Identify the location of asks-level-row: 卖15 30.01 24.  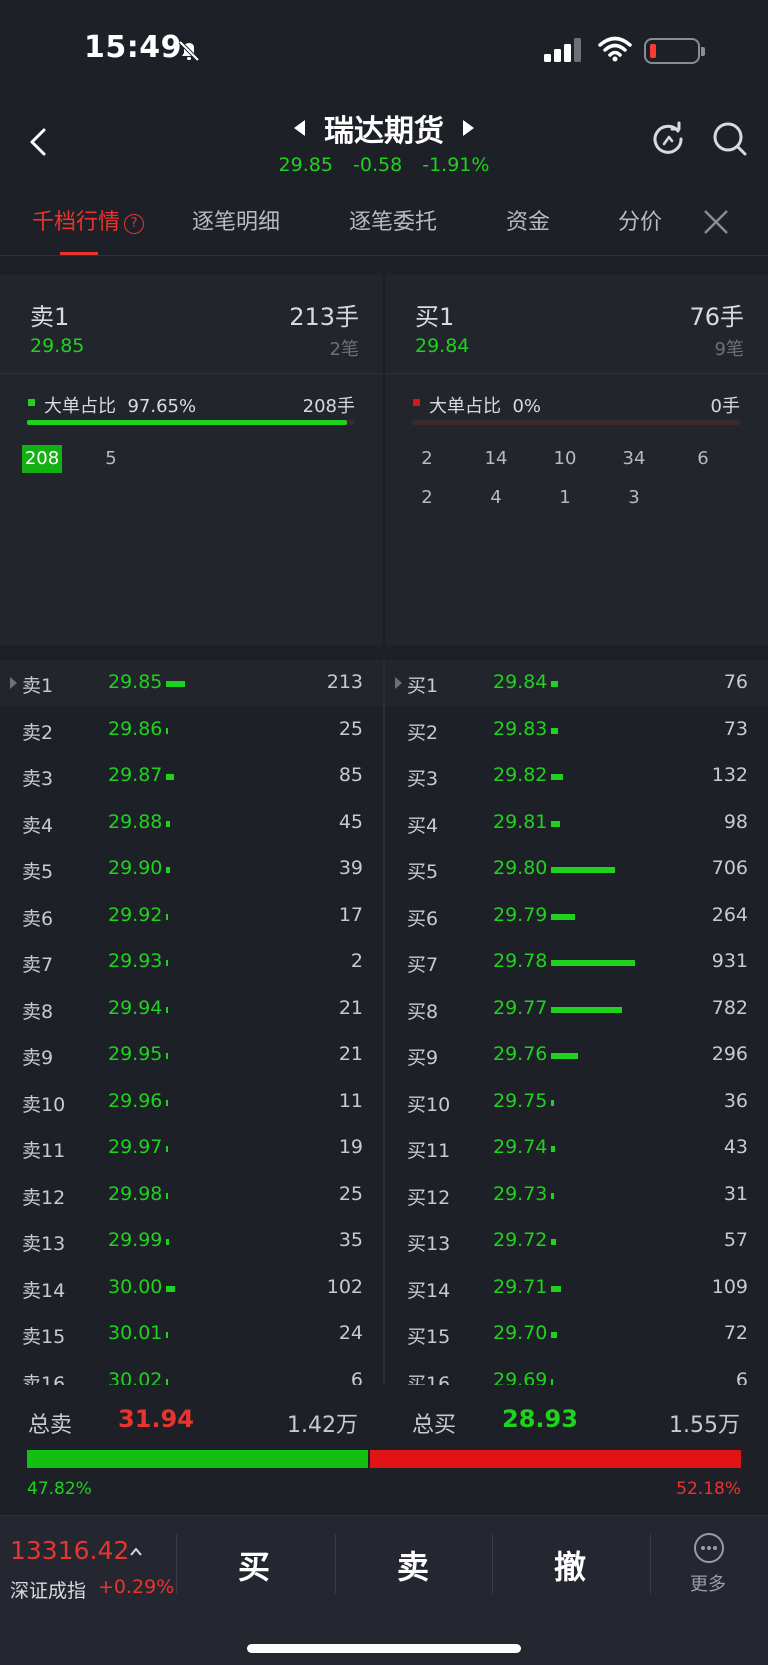
(191, 1334).